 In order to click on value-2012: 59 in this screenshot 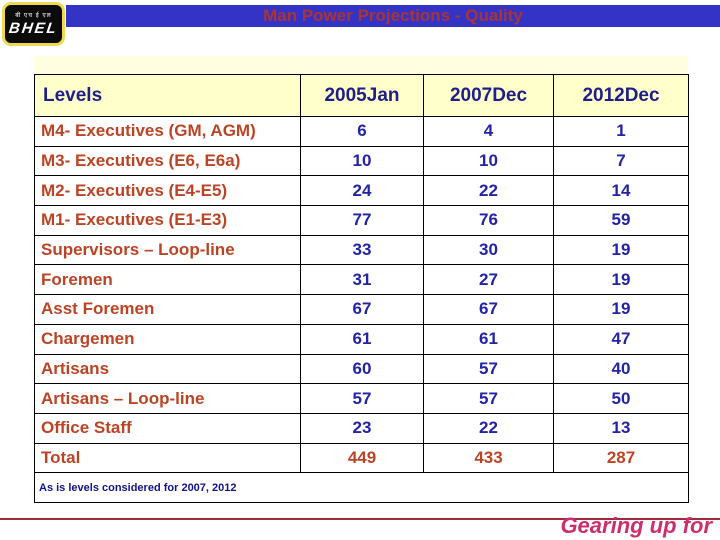, I will do `click(621, 220)`.